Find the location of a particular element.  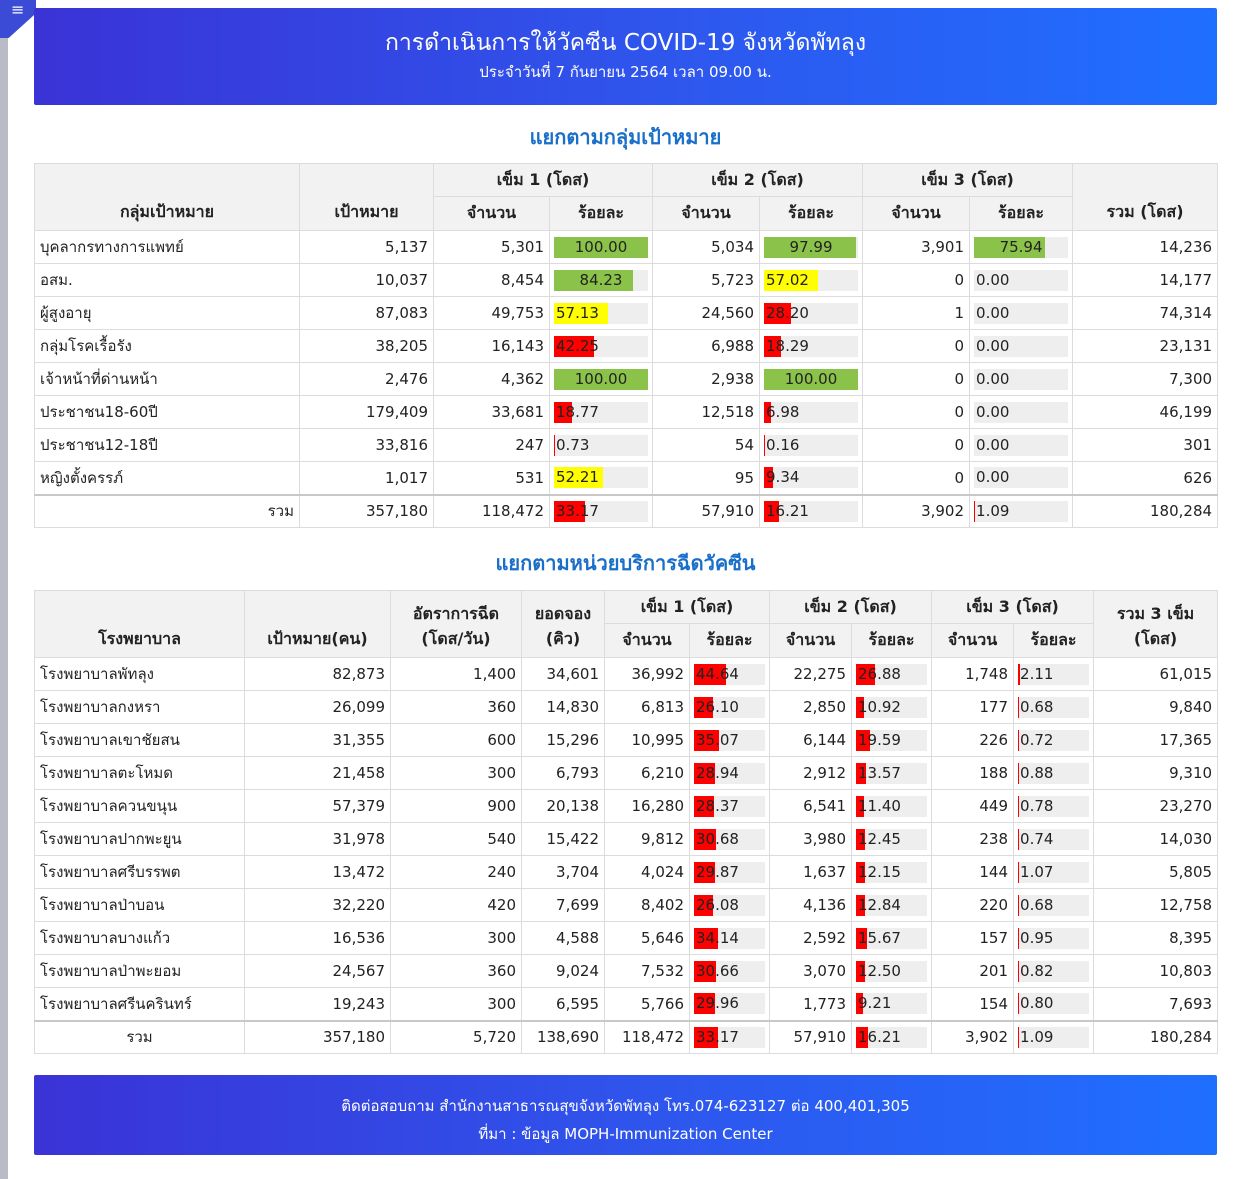

header-total-3-doses: รวม 3 เข็ม (โดส) is located at coordinates (1156, 624).